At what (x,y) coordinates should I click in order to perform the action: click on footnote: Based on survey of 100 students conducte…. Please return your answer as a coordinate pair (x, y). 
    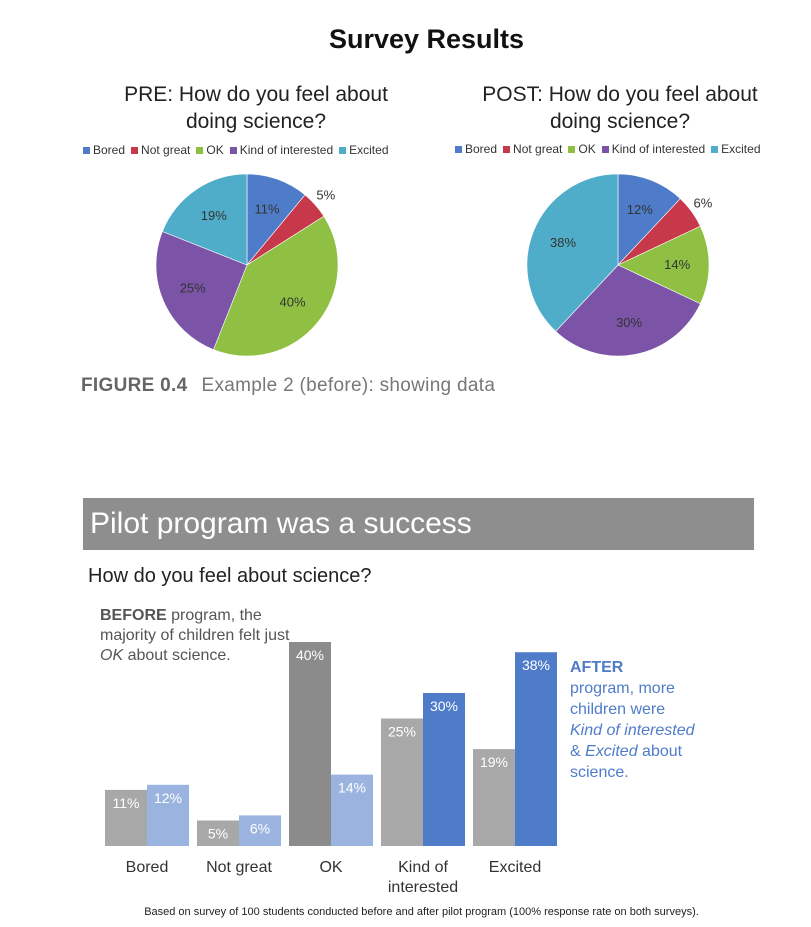
    Looking at the image, I should click on (421, 912).